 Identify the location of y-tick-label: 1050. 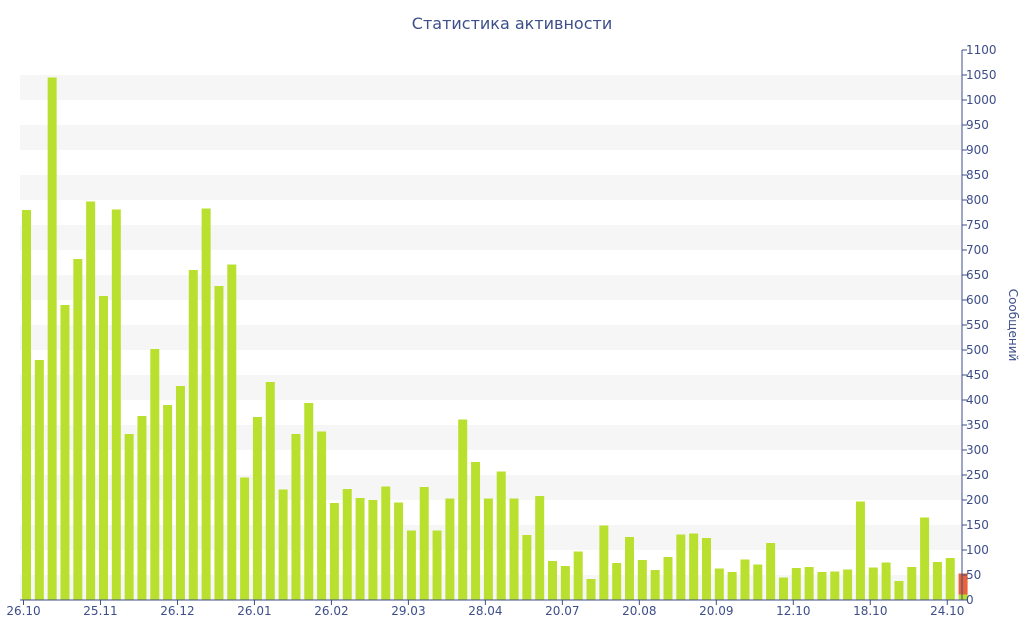
(981, 75).